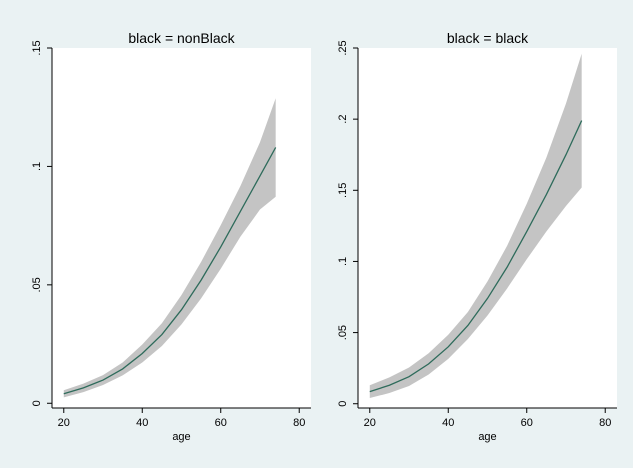 The image size is (633, 468). What do you see at coordinates (343, 261) in the screenshot?
I see `y-tick-label-2-3: .1` at bounding box center [343, 261].